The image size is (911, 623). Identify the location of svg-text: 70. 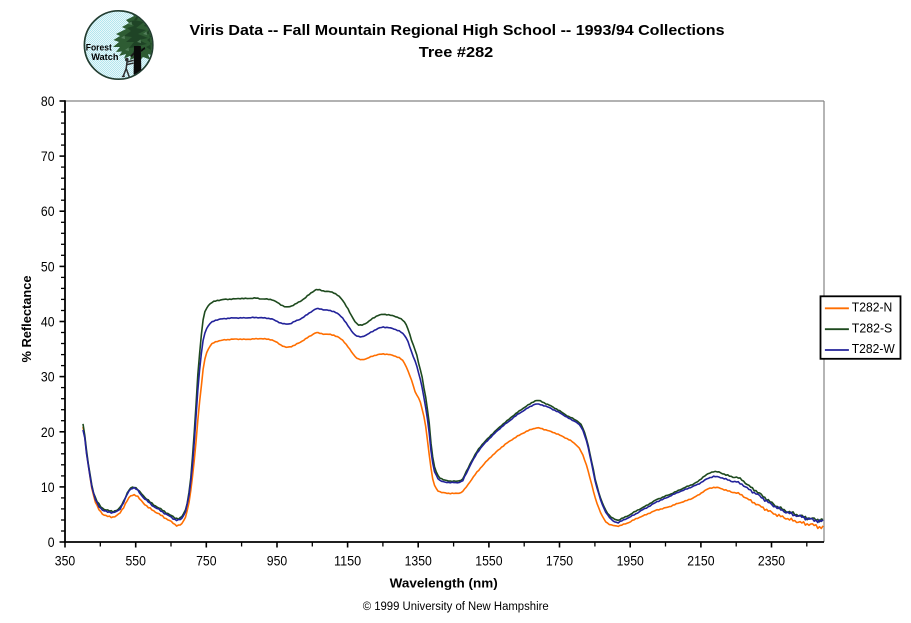
(48, 156).